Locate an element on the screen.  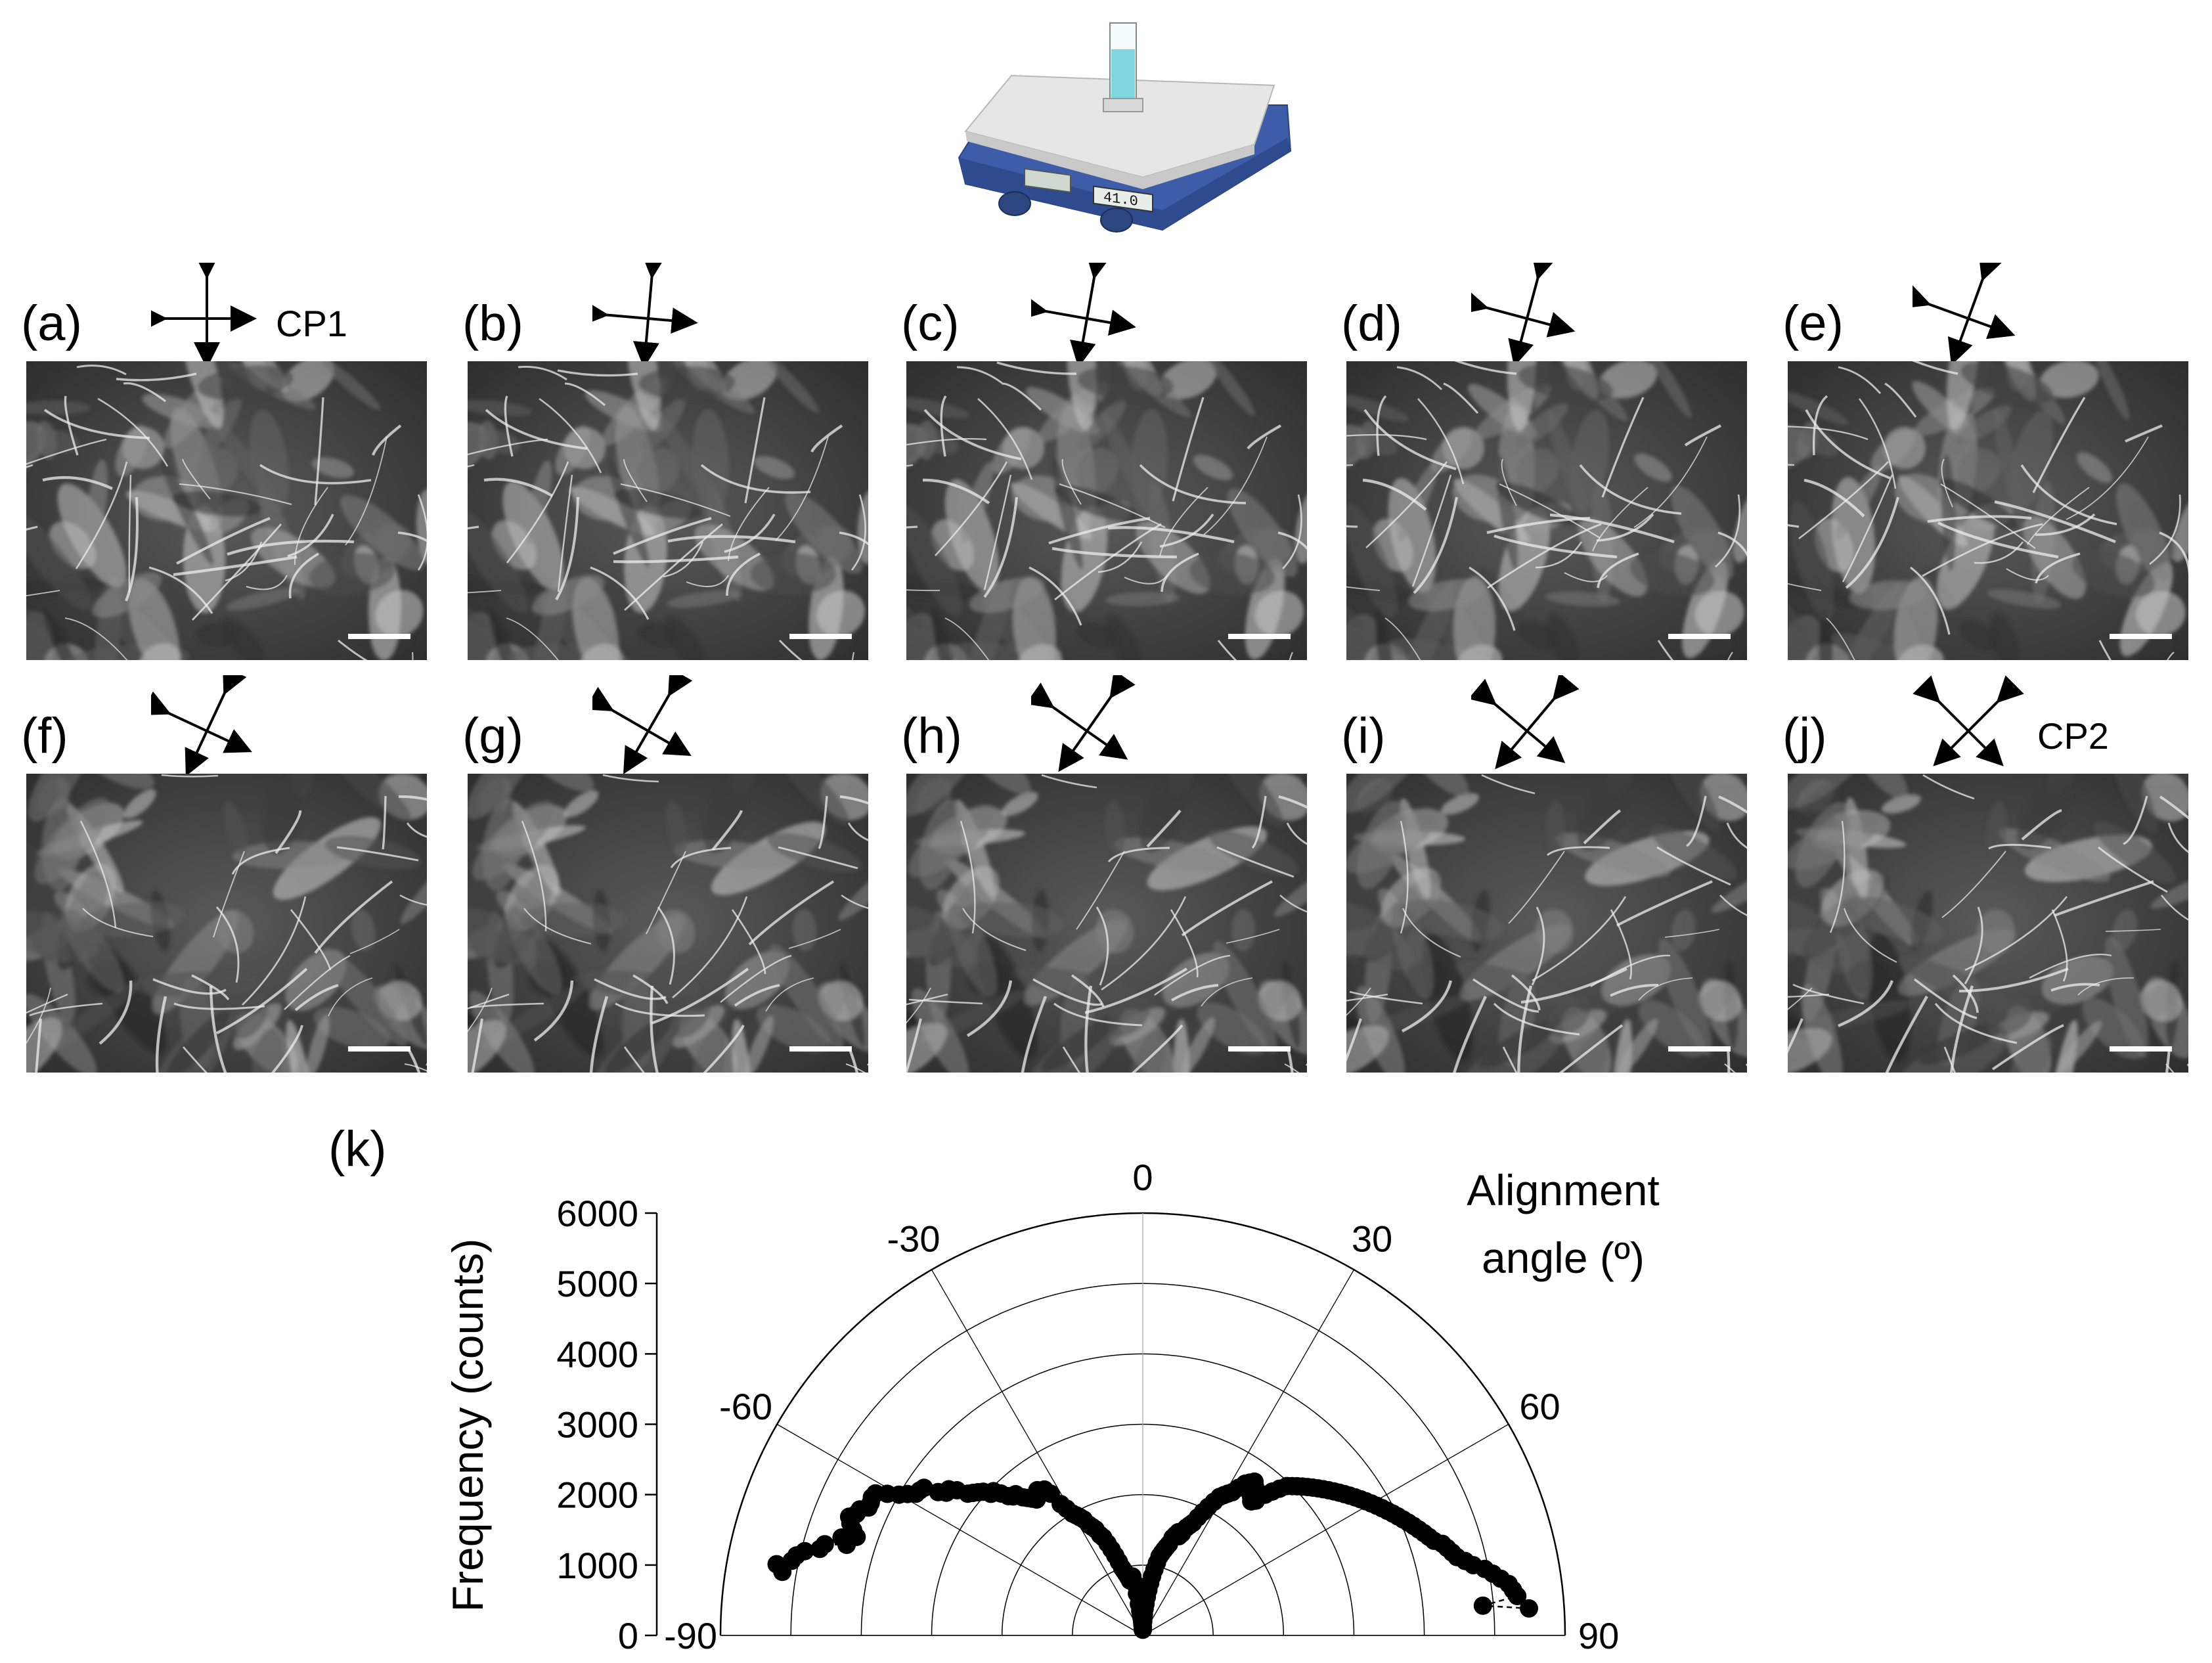
radial-tick-label: 0 is located at coordinates (628, 1635).